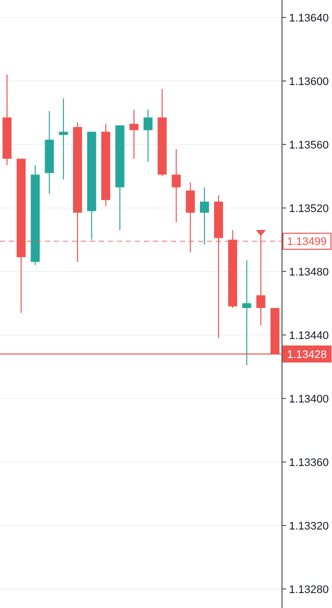 The height and width of the screenshot is (608, 332). What do you see at coordinates (309, 82) in the screenshot?
I see `y-tick-label: 1.13600` at bounding box center [309, 82].